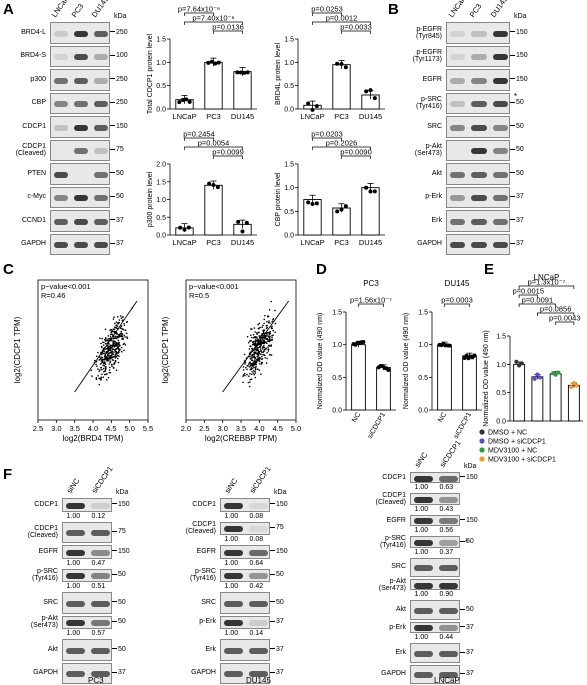 Image resolution: width=587 pixels, height=685 pixels. I want to click on quant-value: 0.08, so click(256, 516).